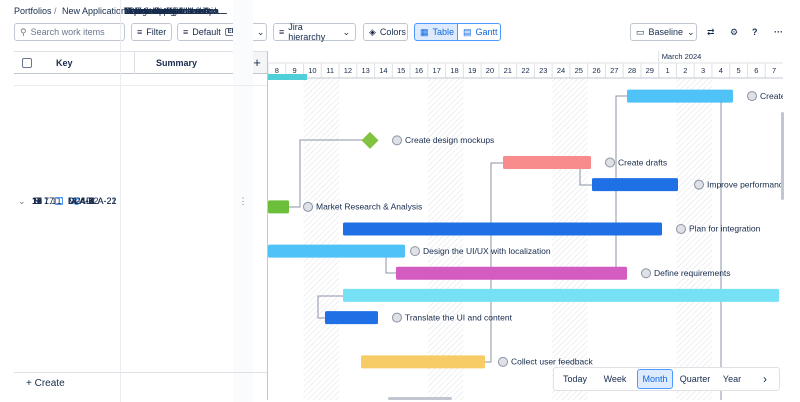 The width and height of the screenshot is (800, 402). Describe the element at coordinates (765, 379) in the screenshot. I see `zoom-next: ›` at that location.